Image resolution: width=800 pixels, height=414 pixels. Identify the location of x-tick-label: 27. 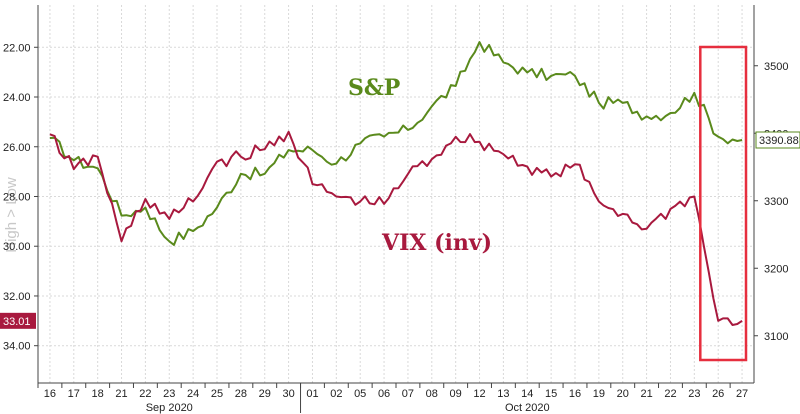
(742, 394).